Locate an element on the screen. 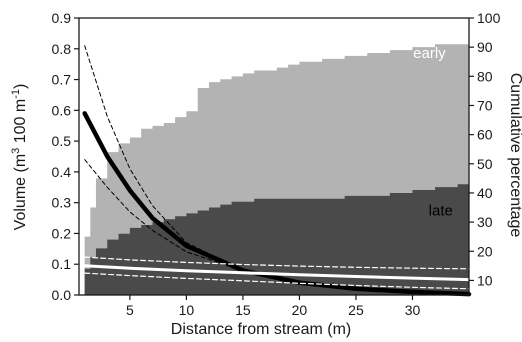  y-left-tick-label: 0.3 is located at coordinates (62, 203).